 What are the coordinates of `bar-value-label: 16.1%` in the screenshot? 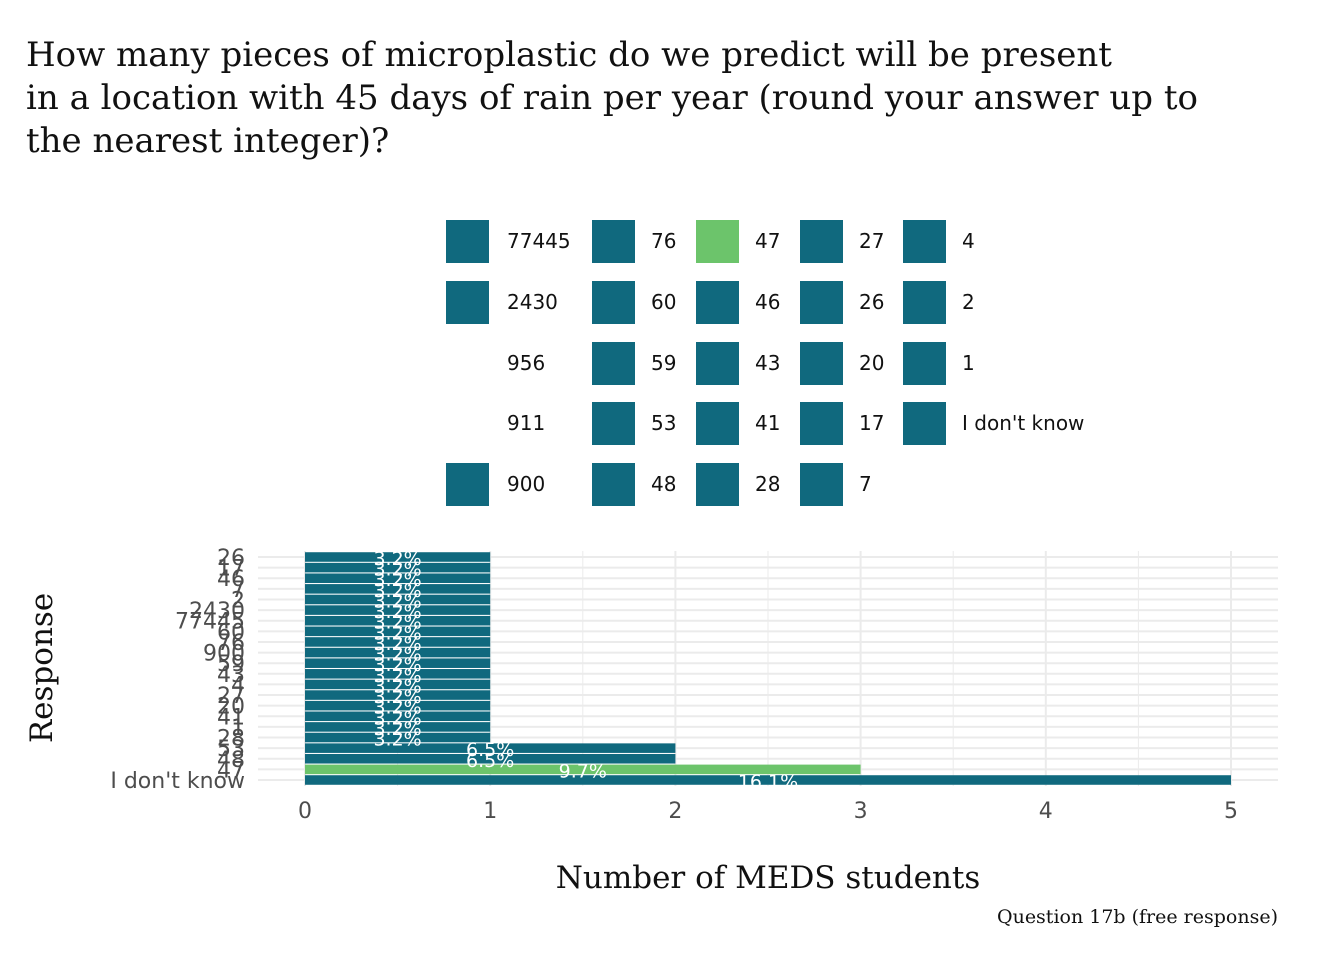 It's located at (768, 782).